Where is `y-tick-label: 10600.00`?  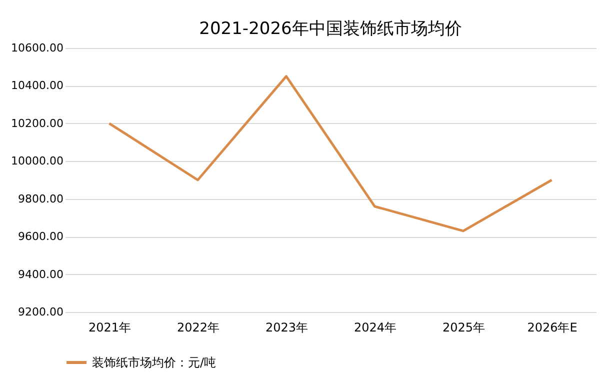 y-tick-label: 10600.00 is located at coordinates (37, 48).